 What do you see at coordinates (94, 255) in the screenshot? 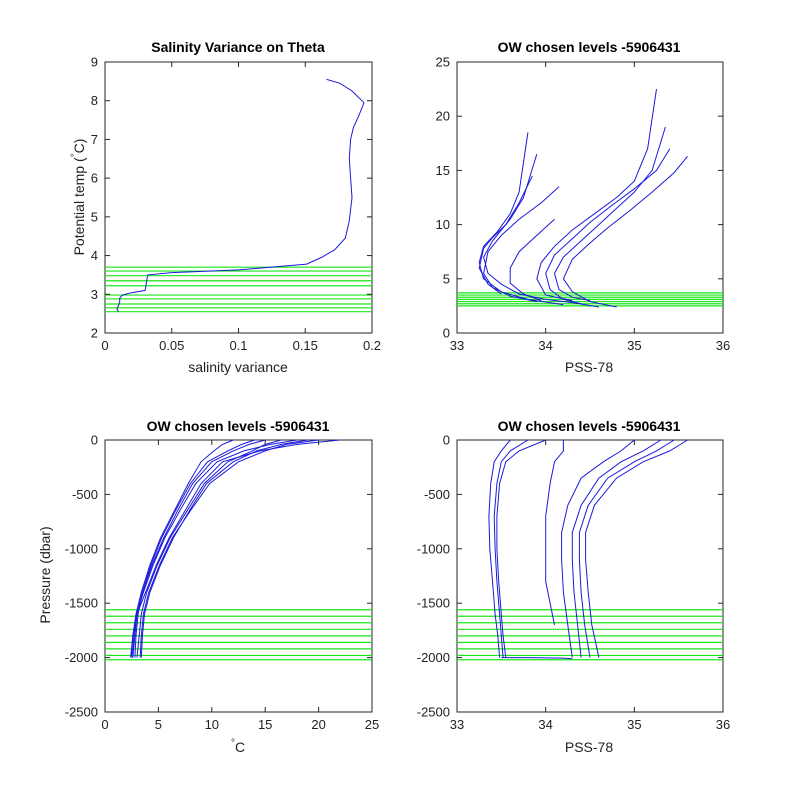
I see `y-tick-label: 4` at bounding box center [94, 255].